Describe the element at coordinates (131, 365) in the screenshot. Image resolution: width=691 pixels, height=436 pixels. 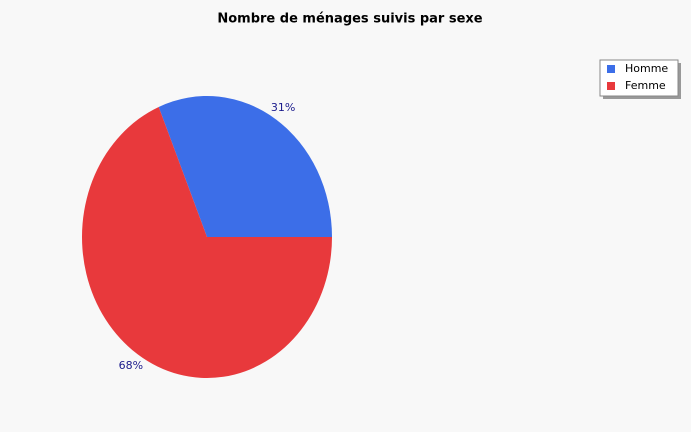
I see `slice-label: 68%` at that location.